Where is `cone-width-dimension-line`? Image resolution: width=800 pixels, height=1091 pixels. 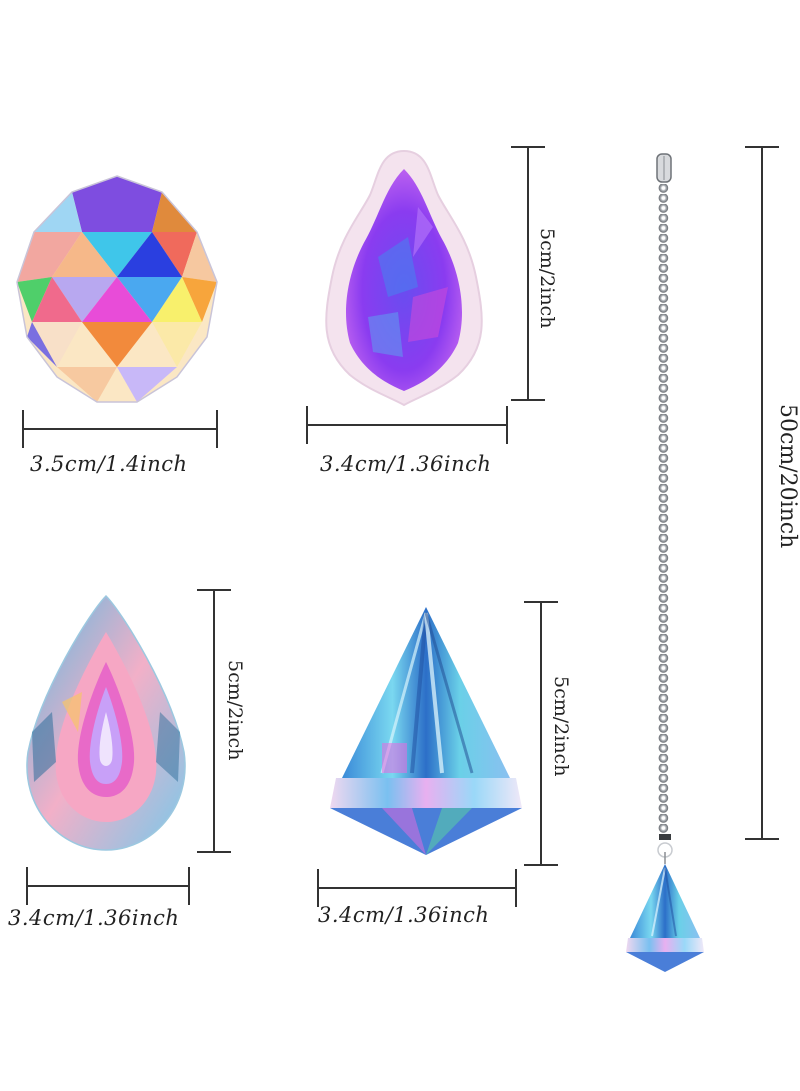 cone-width-dimension-line is located at coordinates (417, 888).